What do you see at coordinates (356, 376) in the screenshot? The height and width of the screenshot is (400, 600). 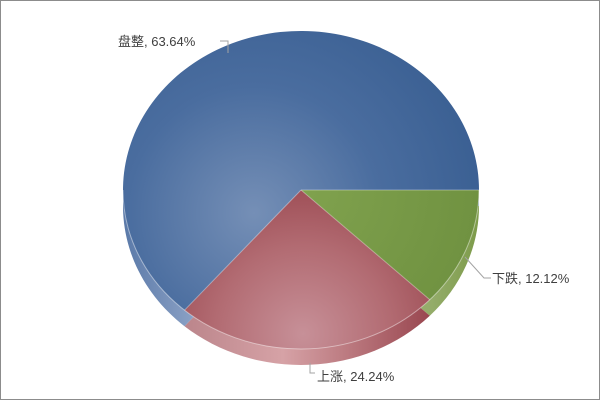 I see `pie-label-shangzhang: 上涨, 24.24%` at bounding box center [356, 376].